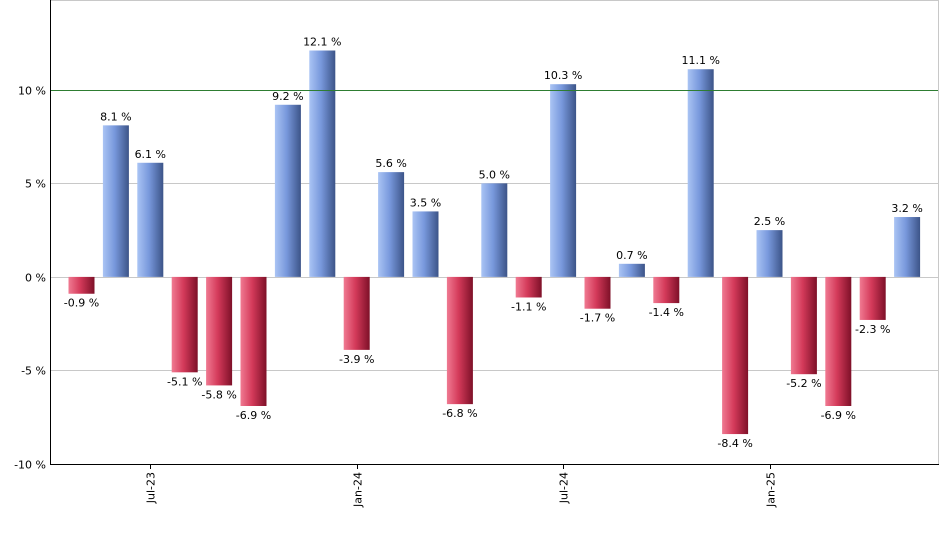 This screenshot has height=550, width=940. What do you see at coordinates (115, 116) in the screenshot?
I see `data-label: 8.1 %` at bounding box center [115, 116].